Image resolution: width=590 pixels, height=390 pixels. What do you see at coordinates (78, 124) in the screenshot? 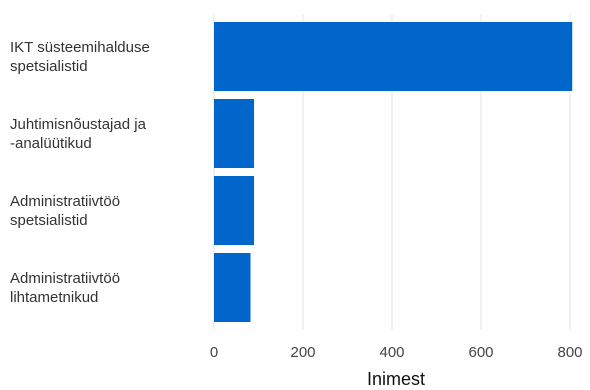
I see `category-label-line: Juhtimisnõustajad ja` at bounding box center [78, 124].